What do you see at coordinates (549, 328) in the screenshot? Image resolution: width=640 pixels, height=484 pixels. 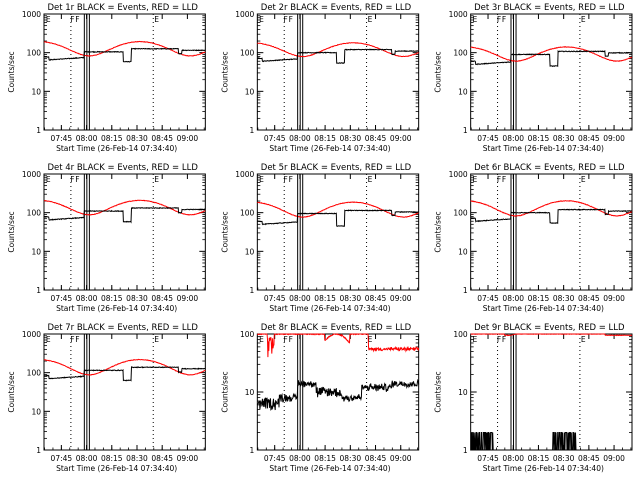 I see `chart-title: Det 9r BLACK = Events, RED = LLD` at bounding box center [549, 328].